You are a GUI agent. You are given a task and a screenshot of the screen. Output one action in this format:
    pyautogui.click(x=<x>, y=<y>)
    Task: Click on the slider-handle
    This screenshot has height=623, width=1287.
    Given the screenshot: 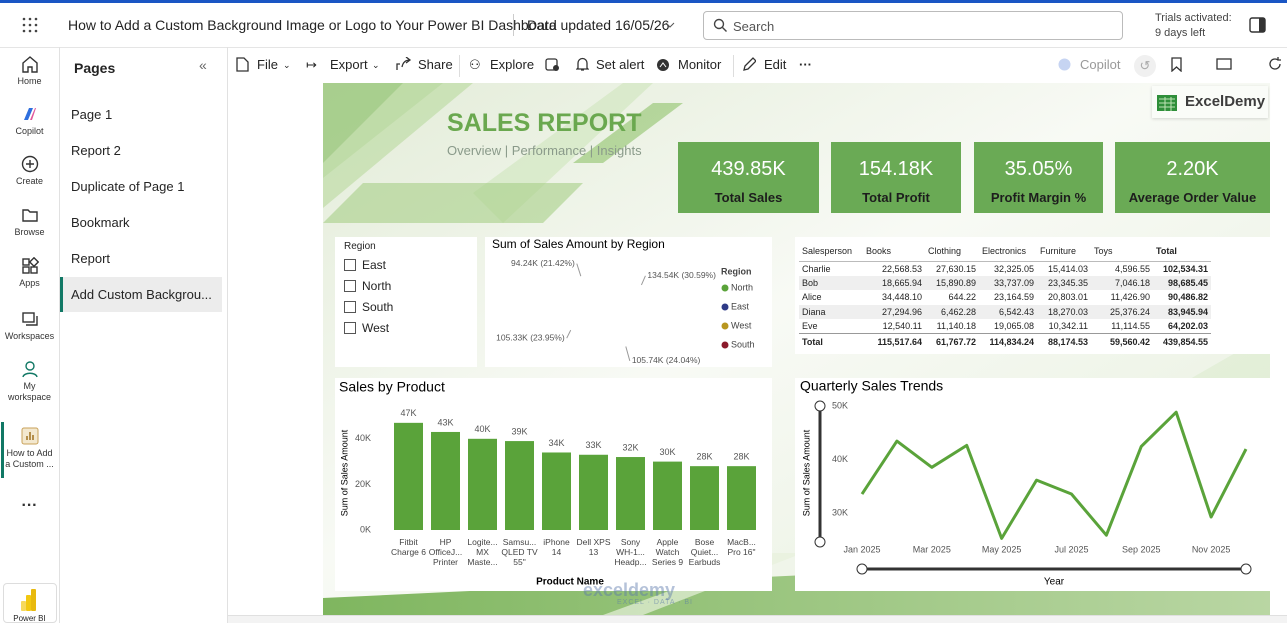 What is the action you would take?
    pyautogui.click(x=820, y=406)
    